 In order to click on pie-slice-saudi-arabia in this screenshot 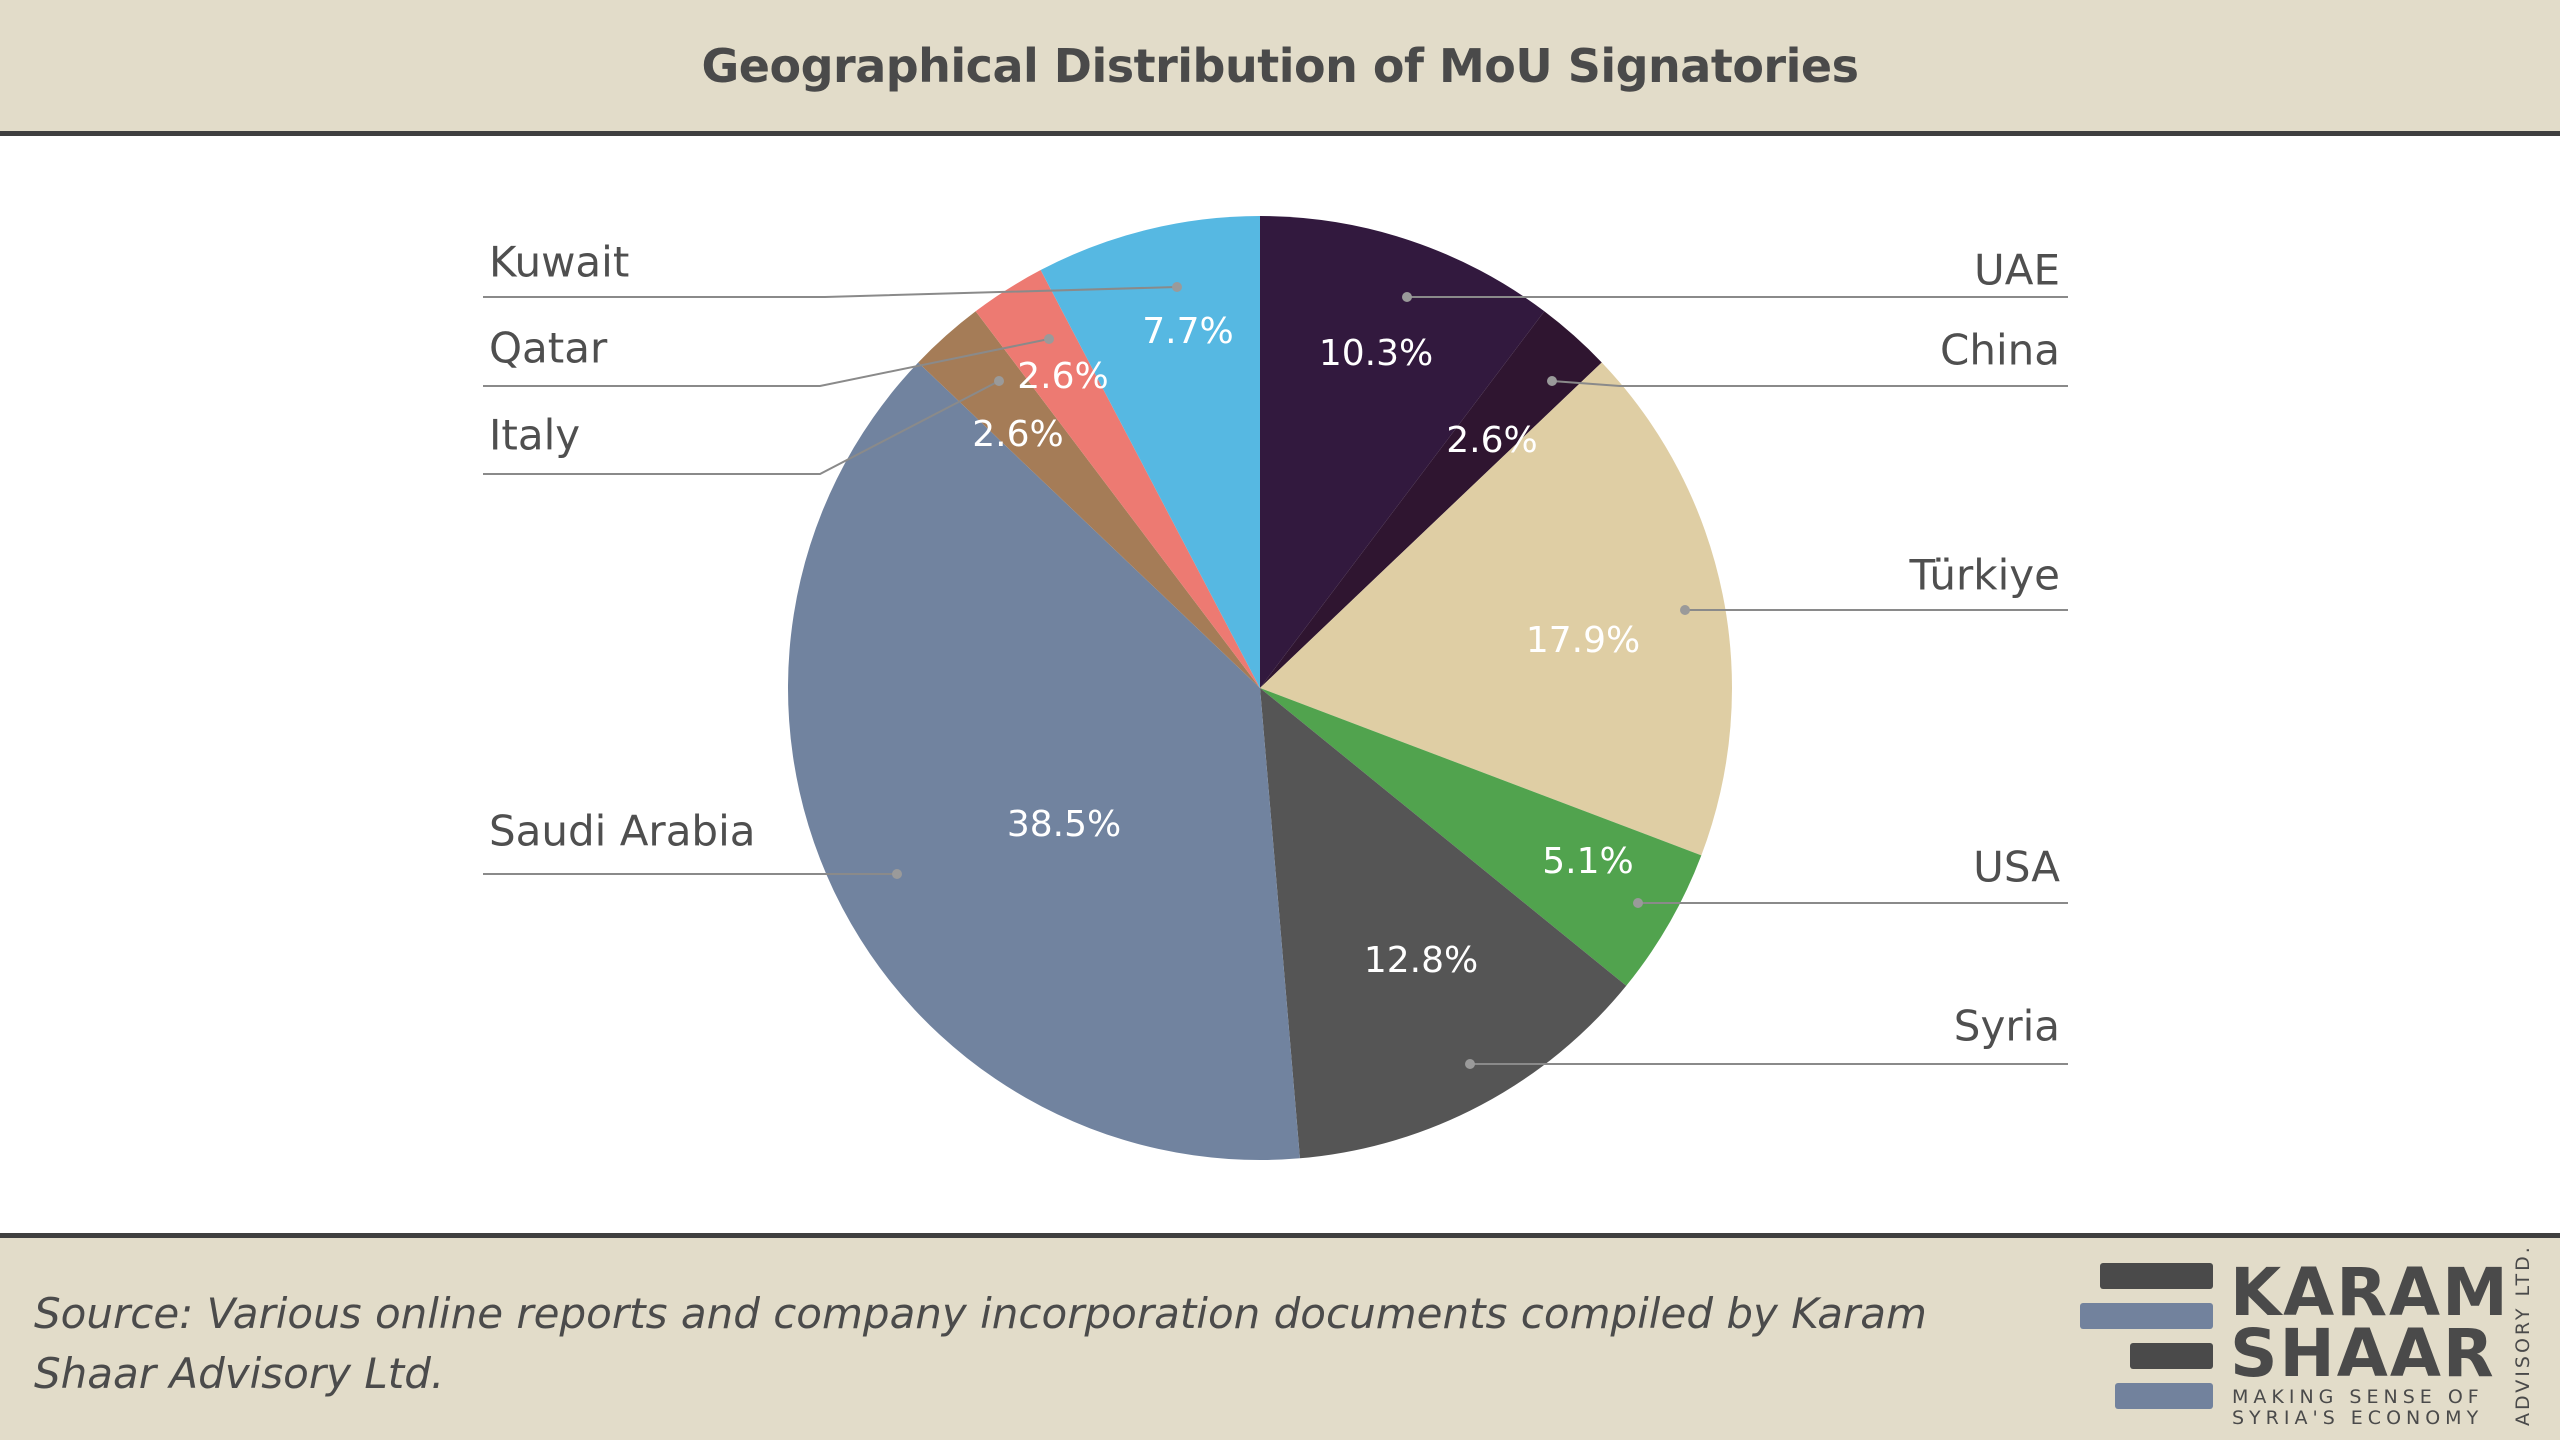, I will do `click(1043, 761)`.